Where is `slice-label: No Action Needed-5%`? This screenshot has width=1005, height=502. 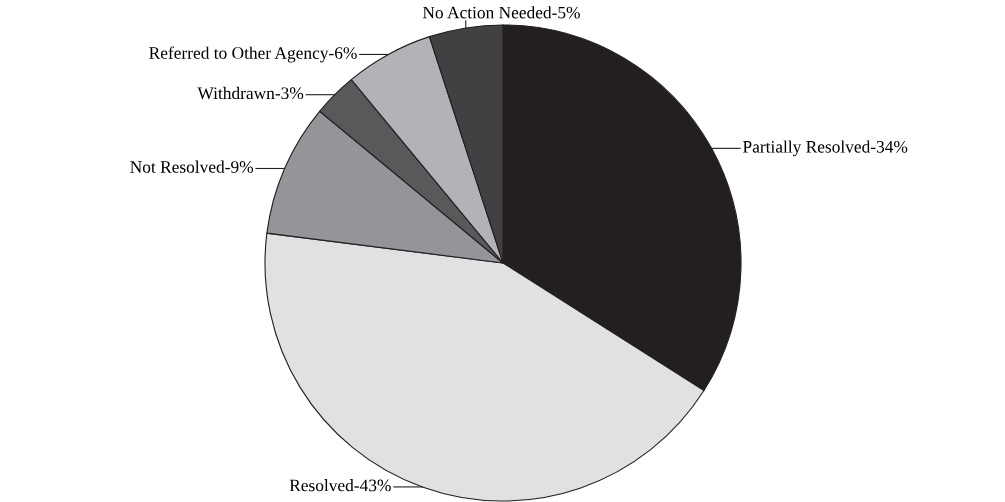 slice-label: No Action Needed-5% is located at coordinates (501, 12).